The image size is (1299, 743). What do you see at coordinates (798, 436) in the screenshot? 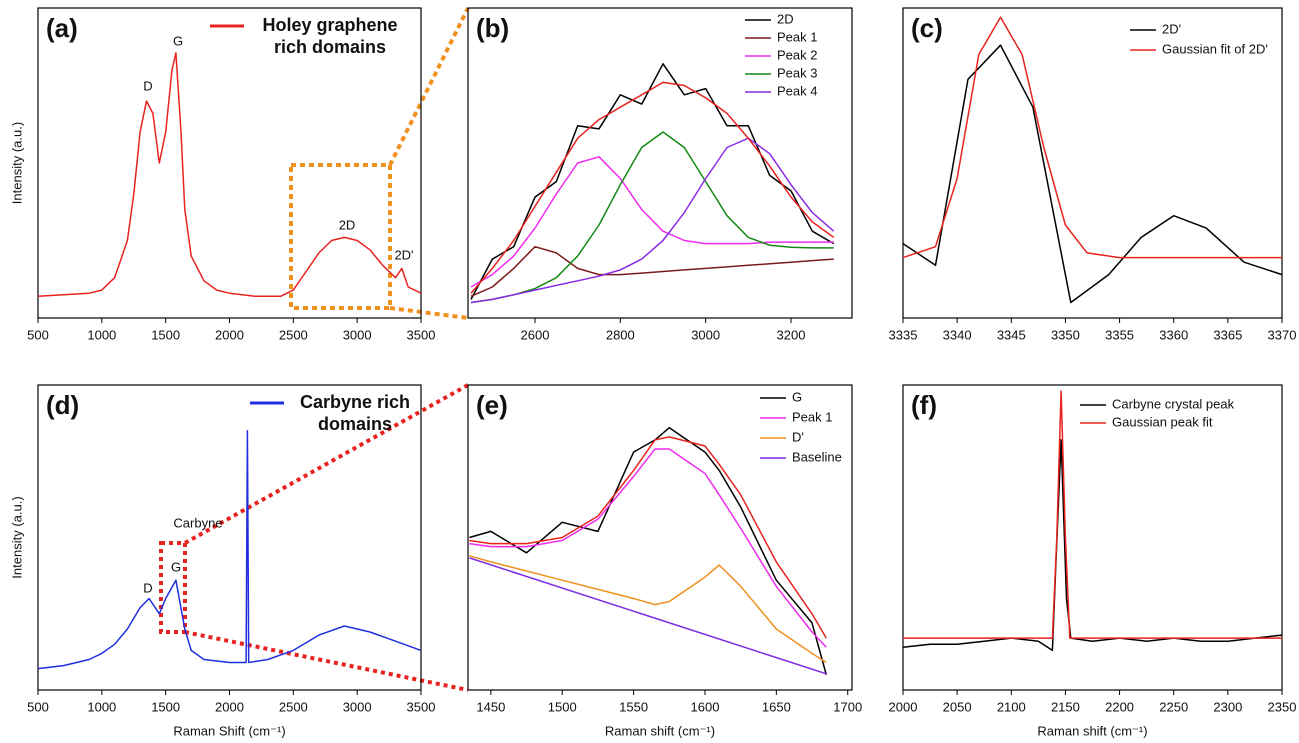
I see `legend-label: D'` at bounding box center [798, 436].